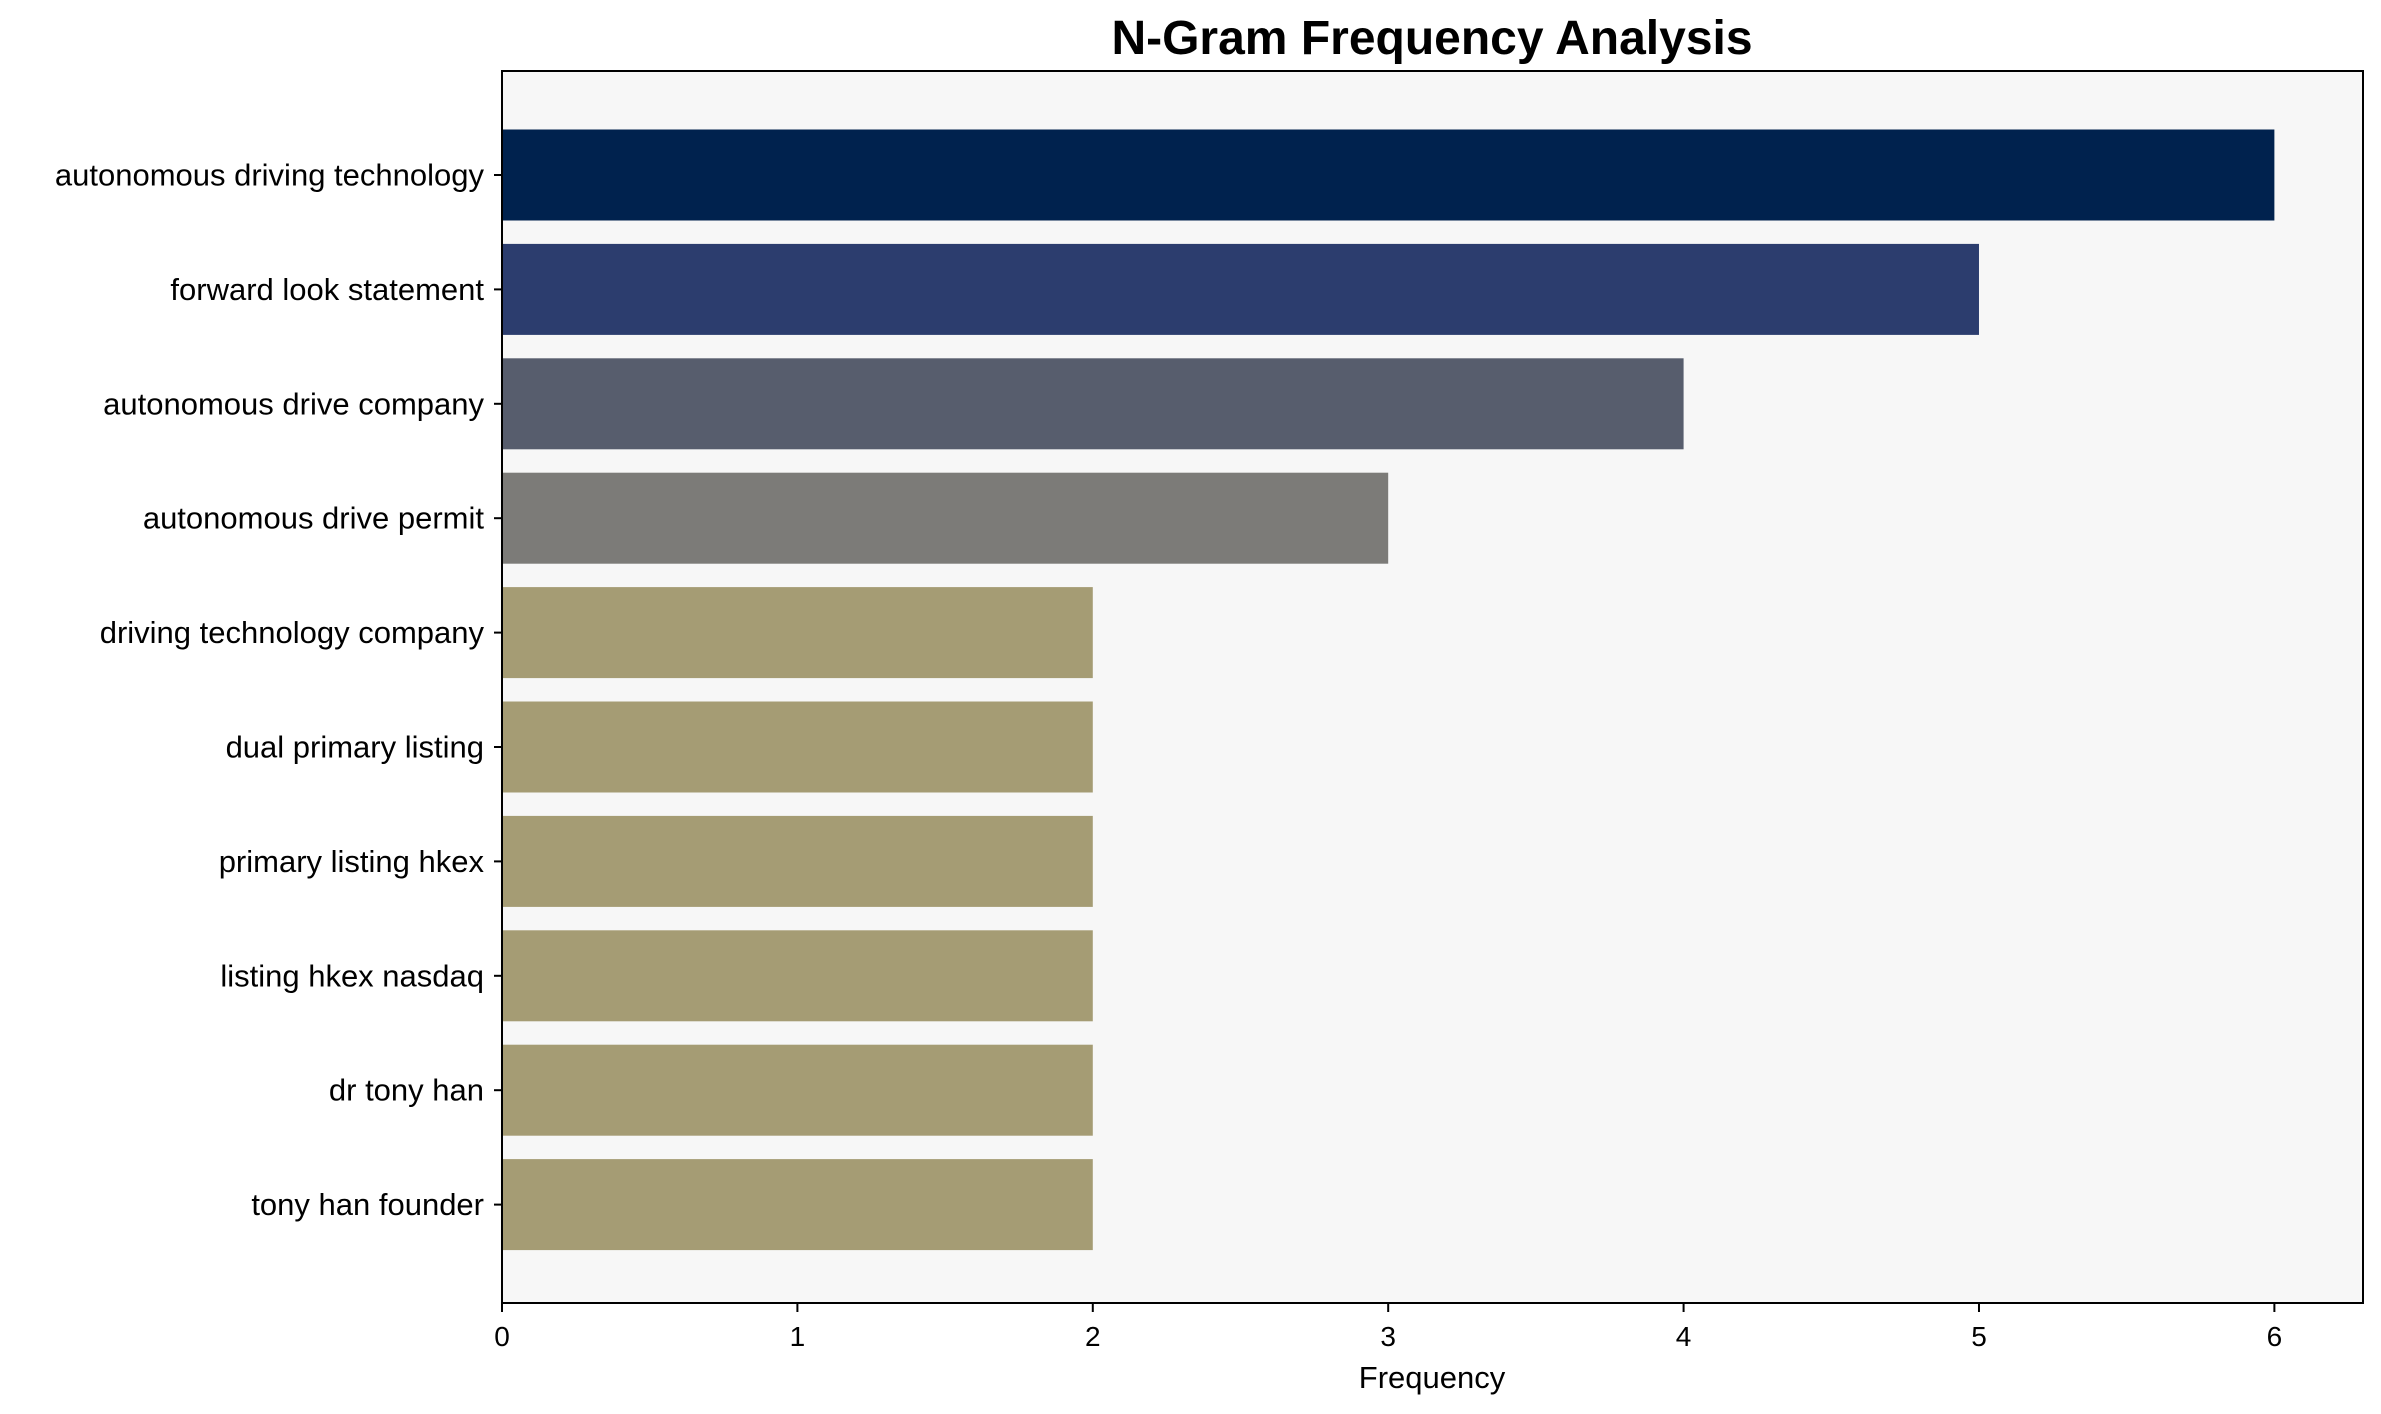 The height and width of the screenshot is (1414, 2381). Describe the element at coordinates (1979, 1336) in the screenshot. I see `x-tick-label: 5` at that location.